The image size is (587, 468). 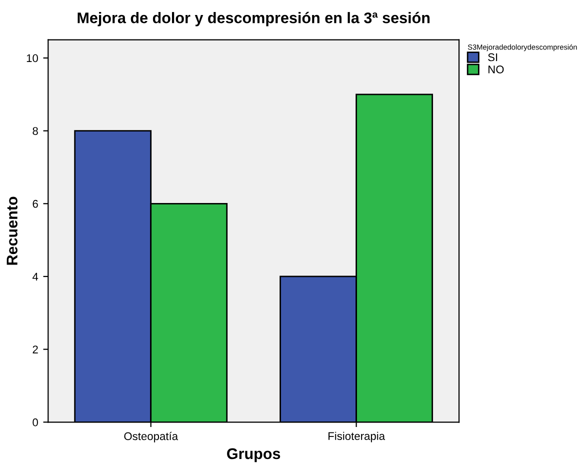 I want to click on x-tick-label: Fisioterapia, so click(x=357, y=437).